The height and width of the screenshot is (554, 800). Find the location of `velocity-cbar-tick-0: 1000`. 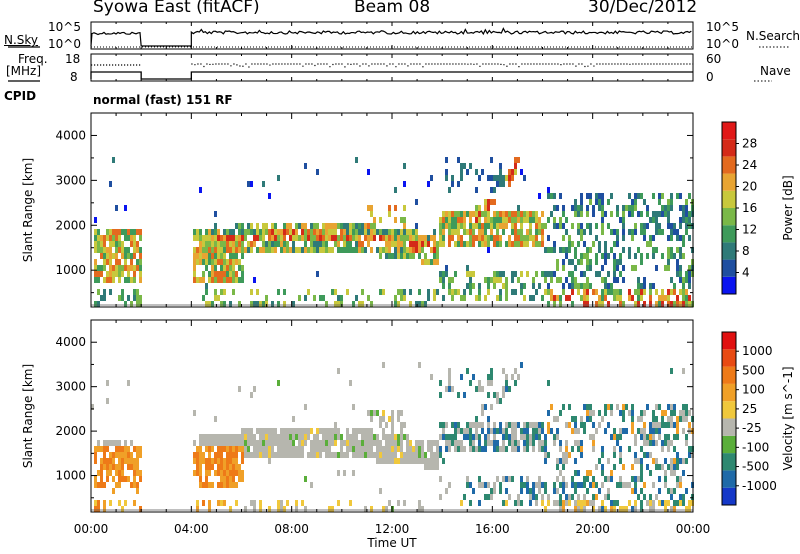

velocity-cbar-tick-0: 1000 is located at coordinates (757, 351).